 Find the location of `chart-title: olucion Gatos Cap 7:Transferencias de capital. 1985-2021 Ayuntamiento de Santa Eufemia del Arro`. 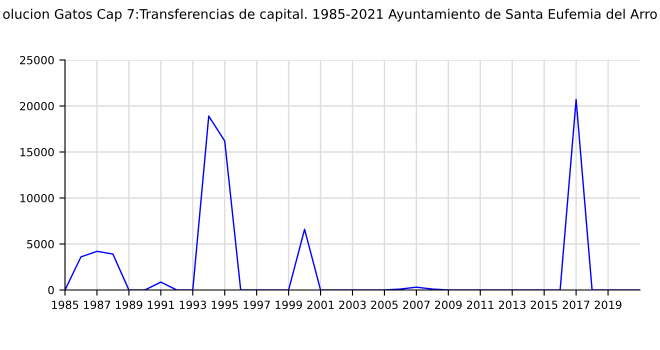

chart-title: olucion Gatos Cap 7:Transferencias de capital. 1985-2021 Ayuntamiento de Santa Eufemia del Arro is located at coordinates (330, 15).